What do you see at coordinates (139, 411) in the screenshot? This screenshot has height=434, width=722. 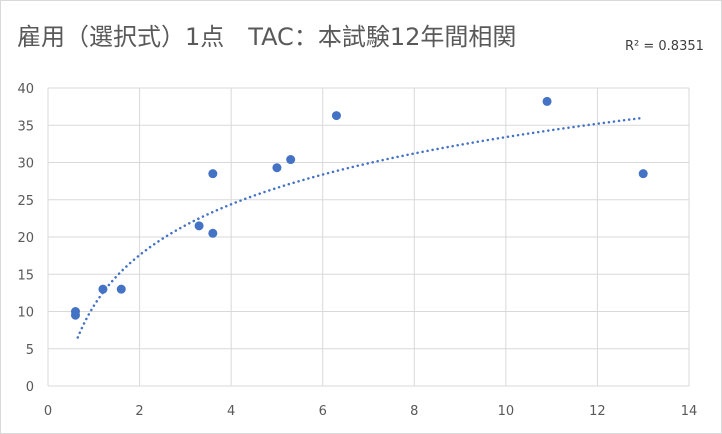 I see `x-tick-label: 2` at bounding box center [139, 411].